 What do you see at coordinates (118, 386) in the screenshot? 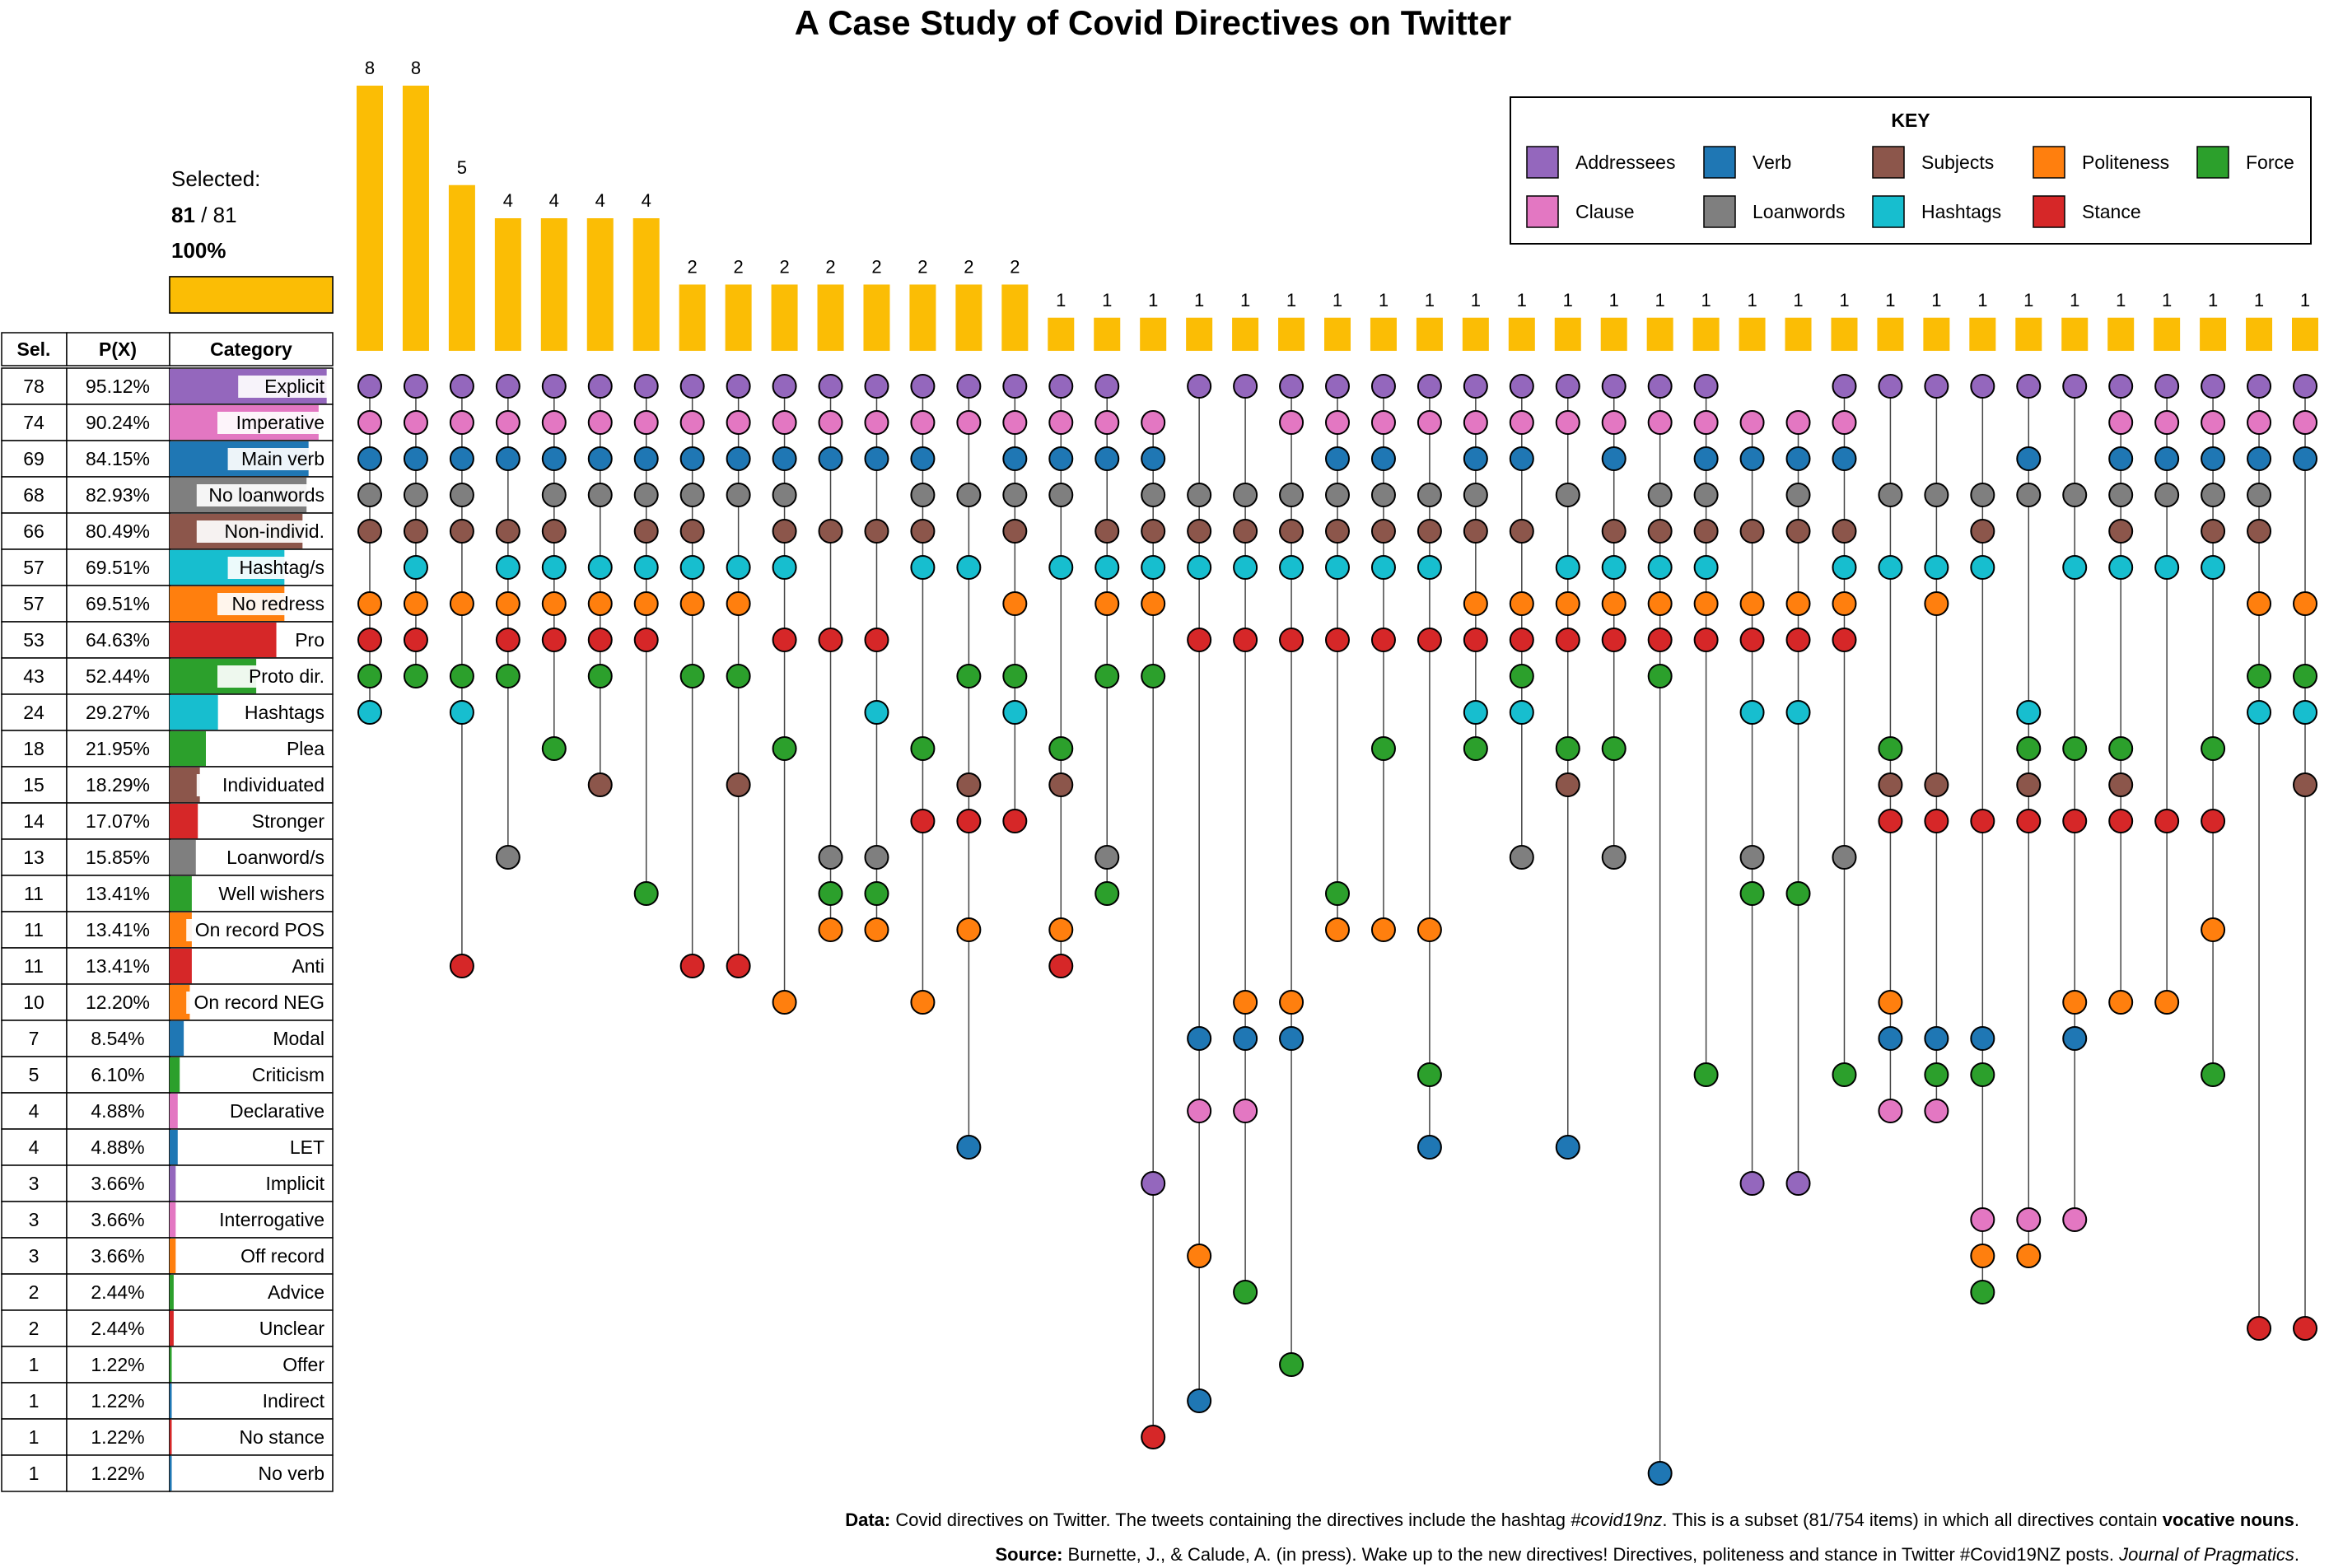
I see `category-p: 95.12%` at bounding box center [118, 386].